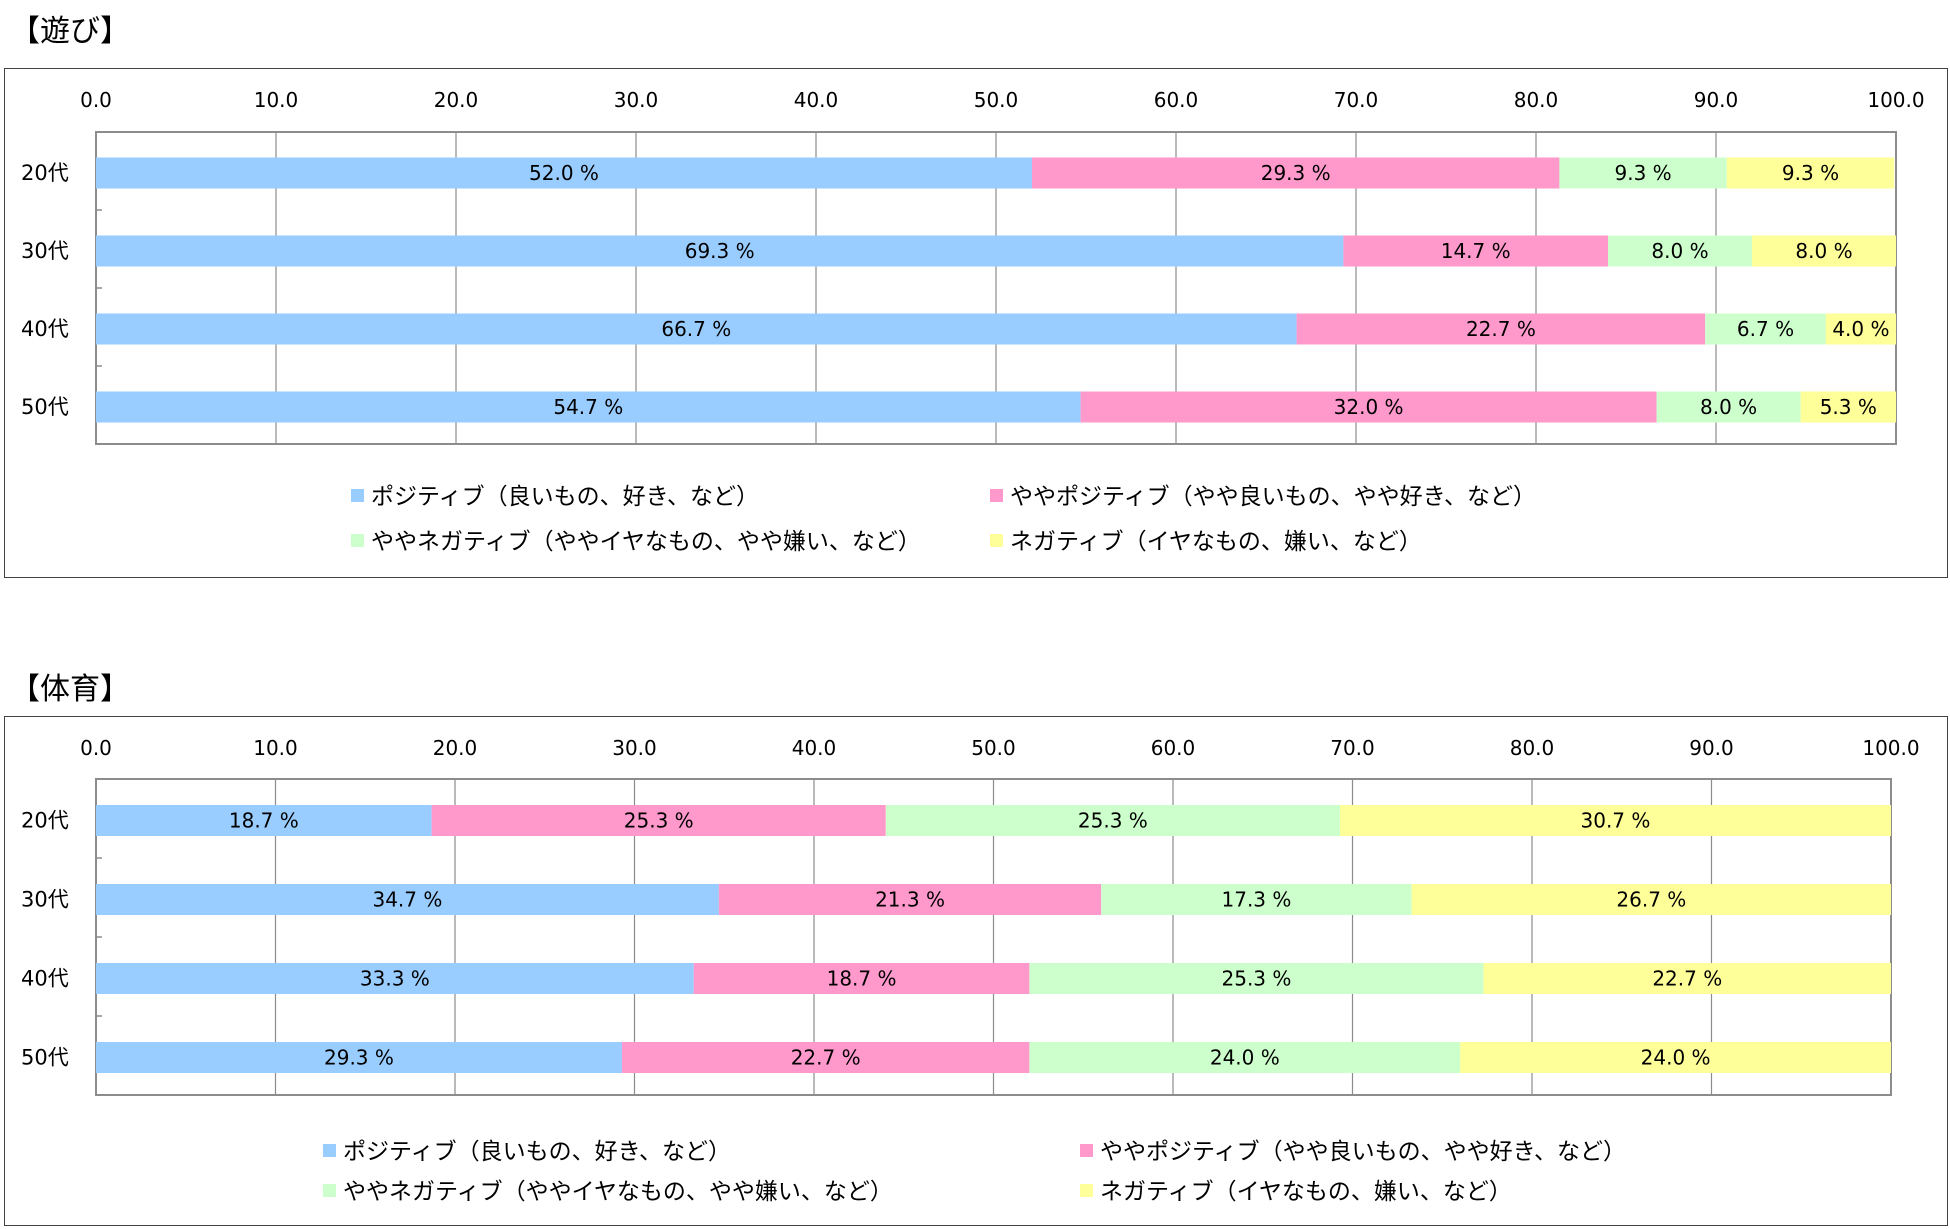  I want to click on data-label: 29.3 %, so click(359, 1058).